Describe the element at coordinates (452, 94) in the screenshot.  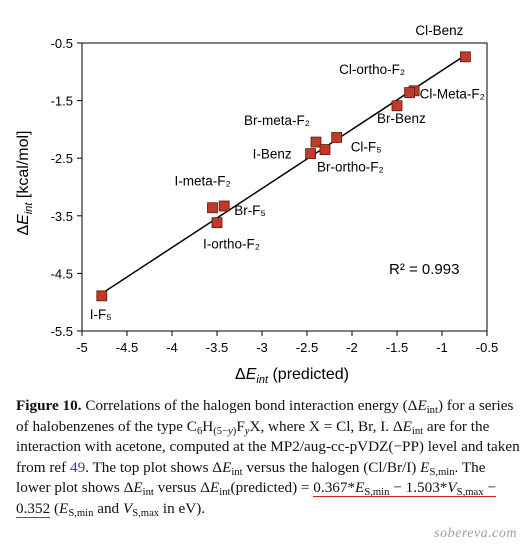
I see `point-label: Cl-Meta-F₂` at that location.